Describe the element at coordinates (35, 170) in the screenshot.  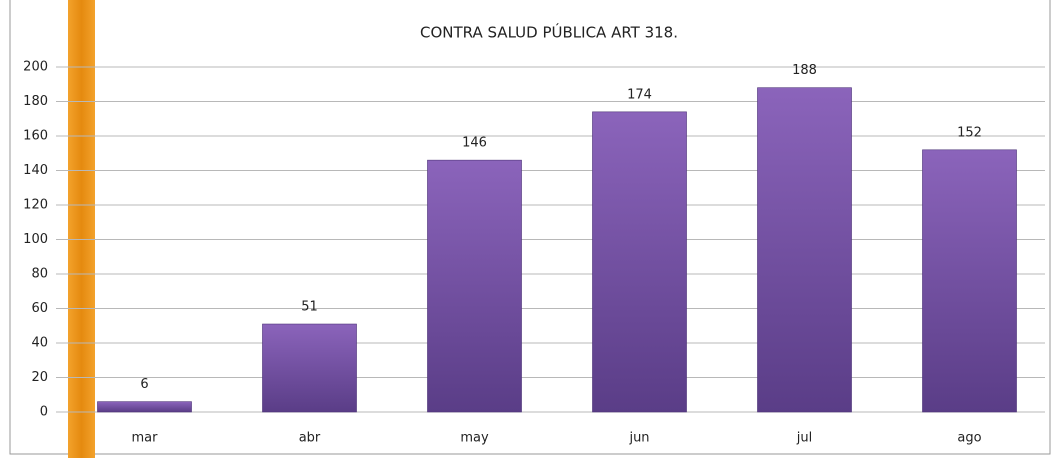
I see `y-tick-label: 140` at that location.